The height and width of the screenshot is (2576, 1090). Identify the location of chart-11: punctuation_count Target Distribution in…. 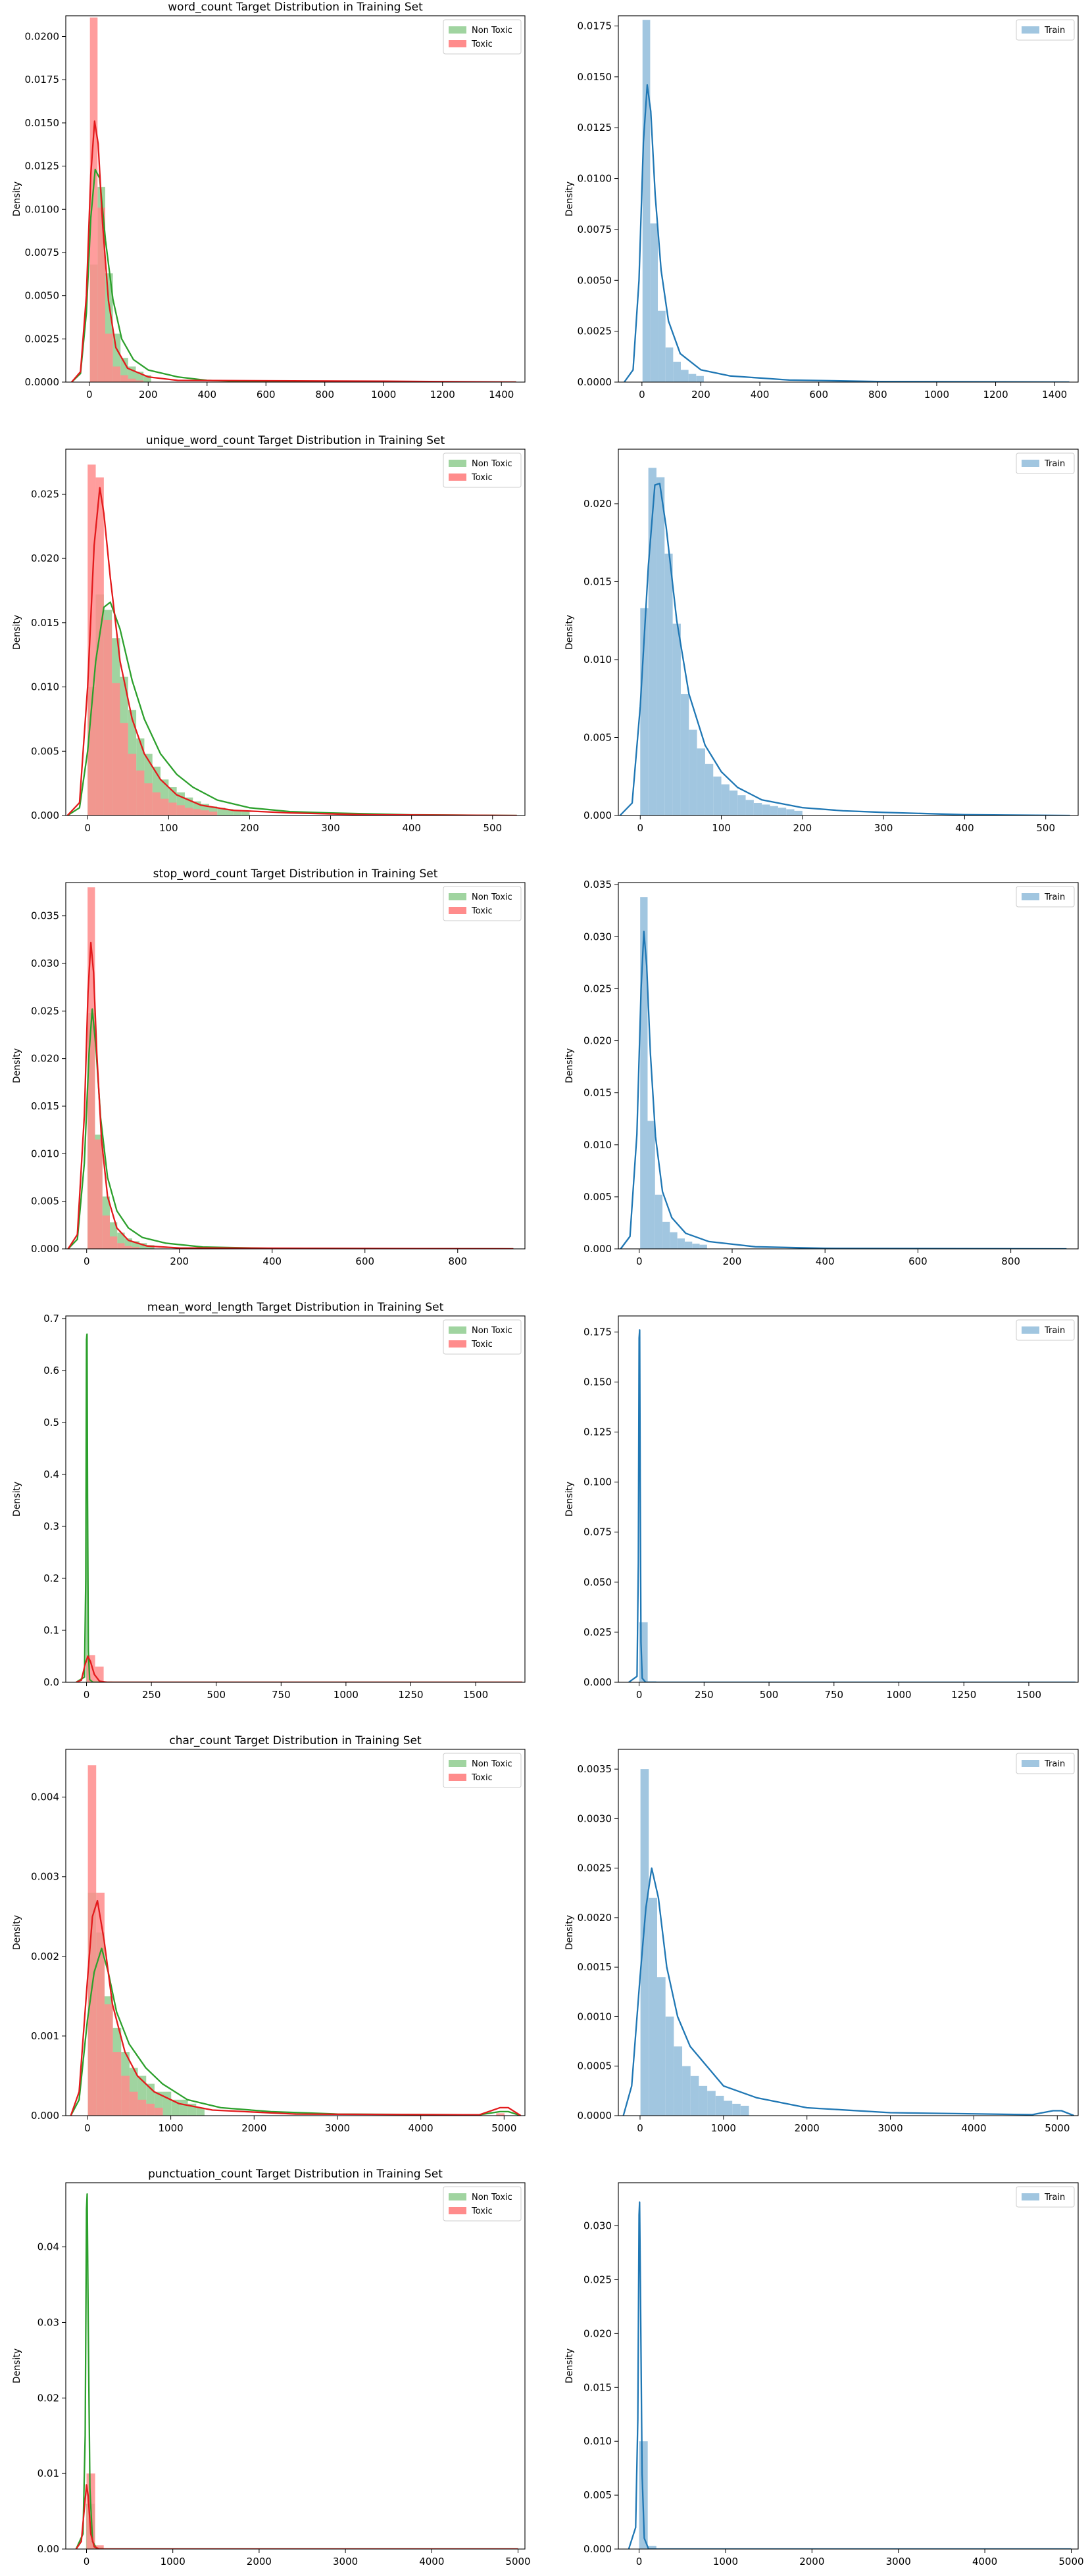
(271, 2367).